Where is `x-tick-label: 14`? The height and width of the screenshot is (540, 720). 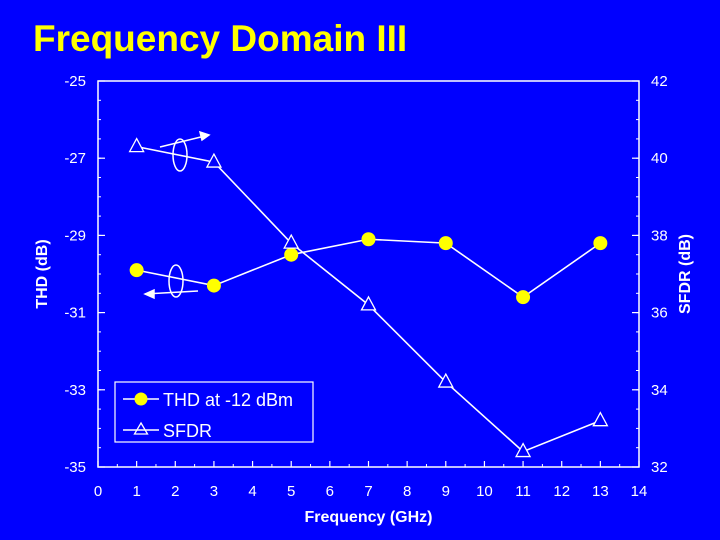 x-tick-label: 14 is located at coordinates (639, 491).